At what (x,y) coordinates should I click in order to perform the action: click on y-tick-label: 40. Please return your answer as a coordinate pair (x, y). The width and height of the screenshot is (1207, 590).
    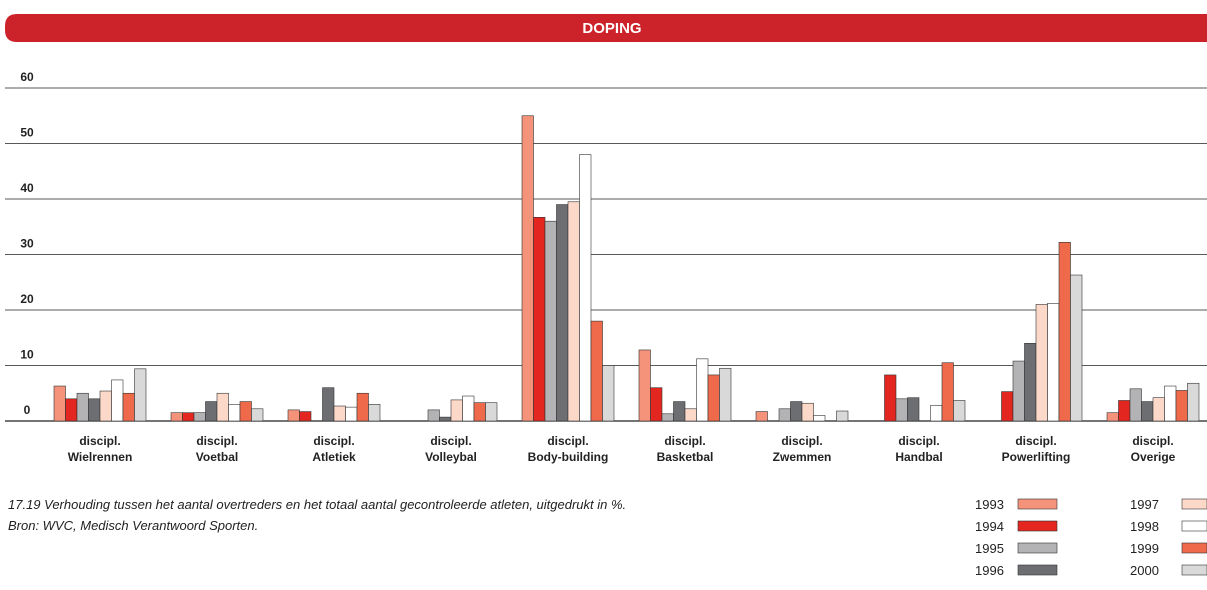
    Looking at the image, I should click on (27, 188).